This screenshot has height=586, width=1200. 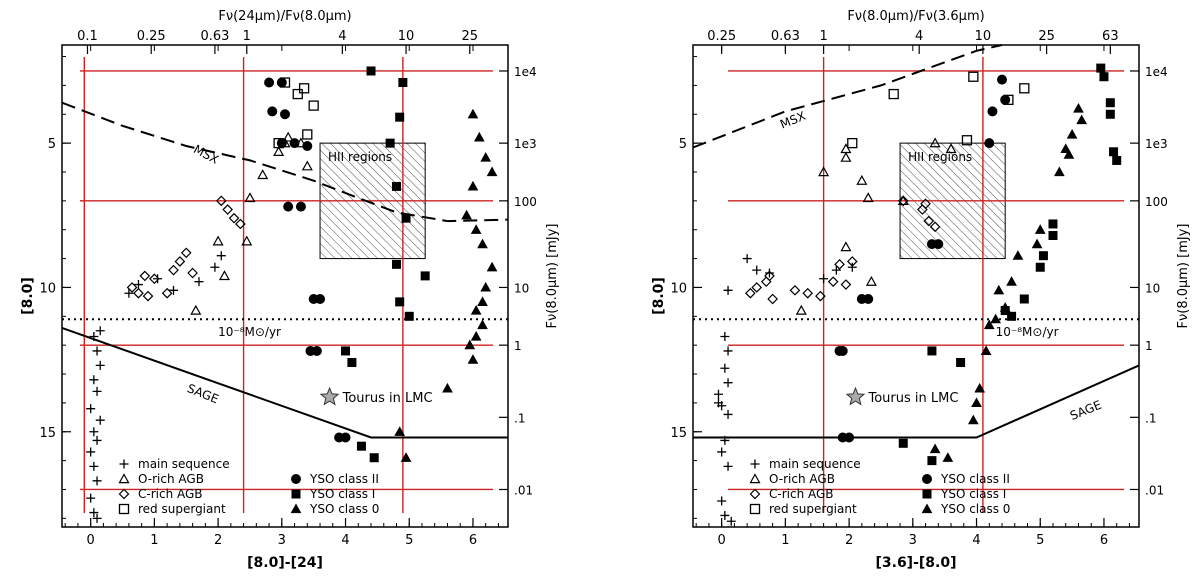 What do you see at coordinates (296, 479) in the screenshot?
I see `legend-marker-circle` at bounding box center [296, 479].